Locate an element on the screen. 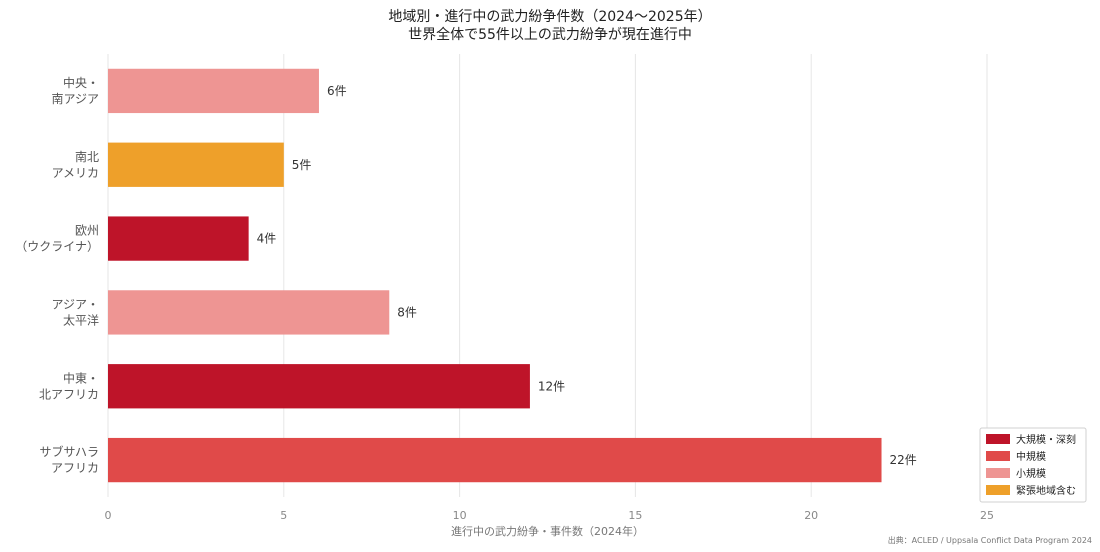 Image resolution: width=1100 pixels, height=552 pixels. data-label: 5件 is located at coordinates (302, 165).